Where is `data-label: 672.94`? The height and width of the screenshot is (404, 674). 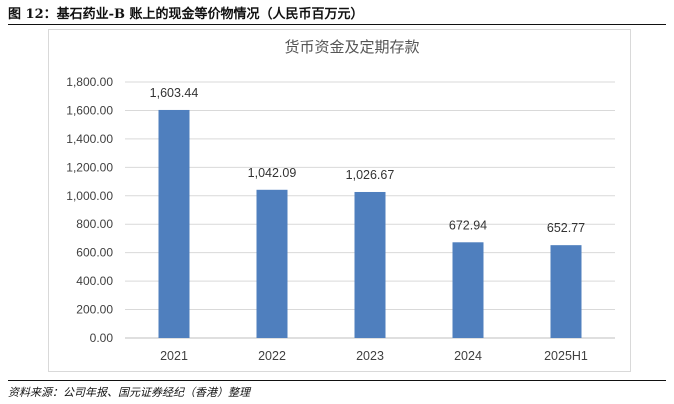
data-label: 672.94 is located at coordinates (468, 225).